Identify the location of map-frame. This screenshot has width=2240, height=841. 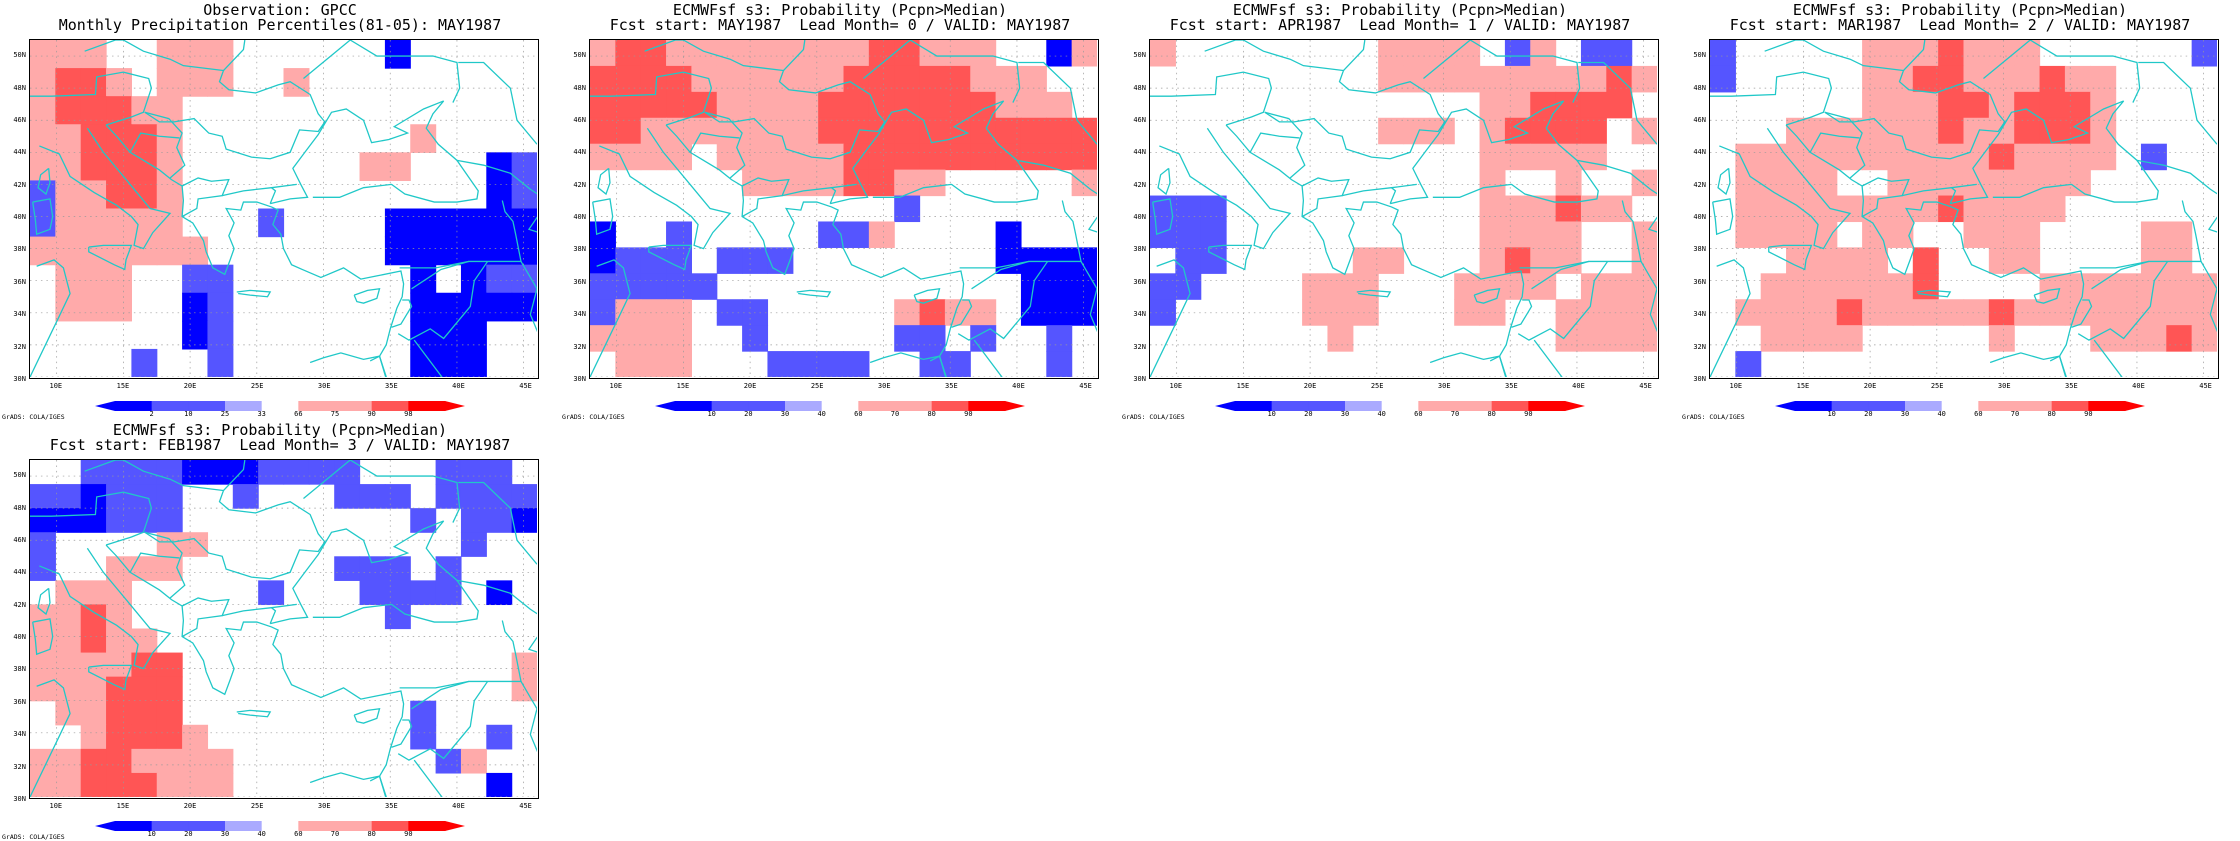
(284, 629).